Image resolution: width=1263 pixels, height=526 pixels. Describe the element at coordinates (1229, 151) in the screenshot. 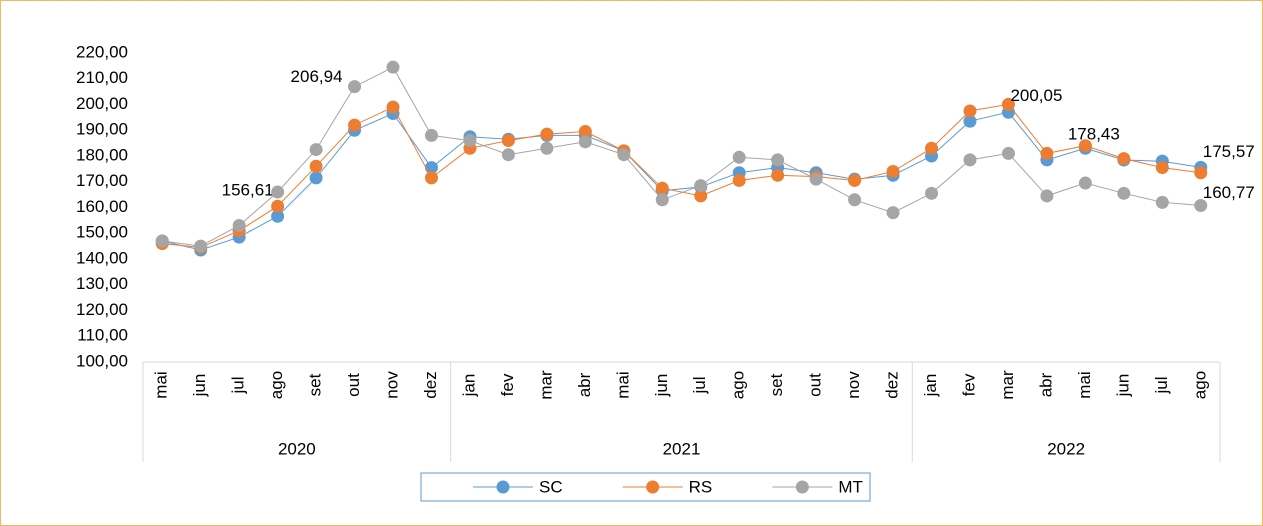

I see `data-label: 175,57` at that location.